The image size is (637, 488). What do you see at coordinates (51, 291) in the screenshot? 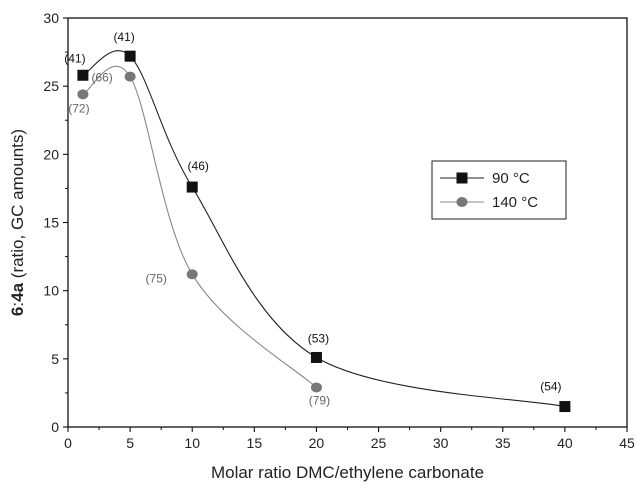
I see `y-tick-label: 10` at bounding box center [51, 291].